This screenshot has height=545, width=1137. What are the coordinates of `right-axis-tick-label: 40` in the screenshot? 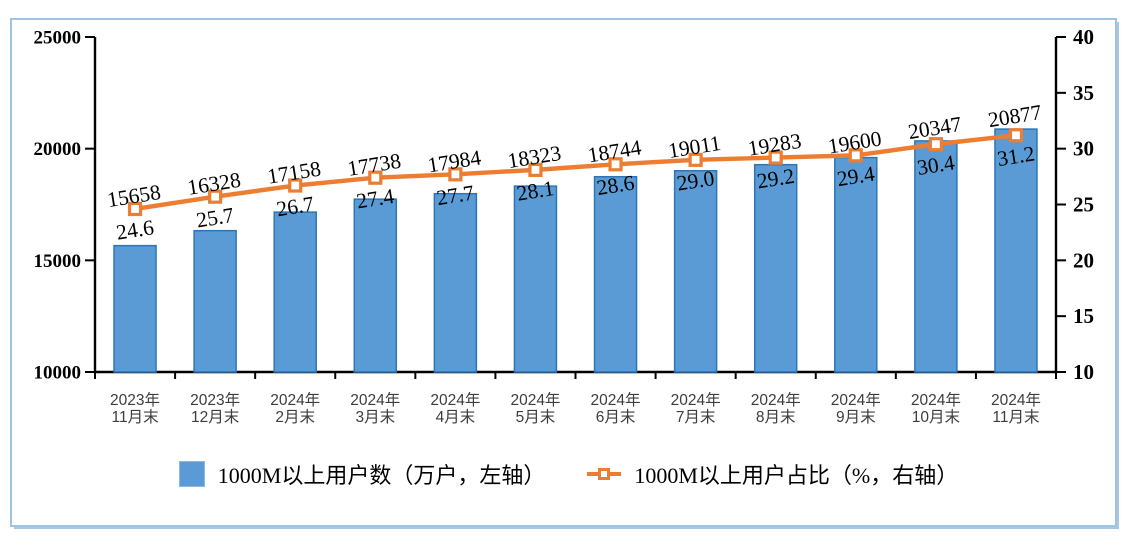 It's located at (1083, 37).